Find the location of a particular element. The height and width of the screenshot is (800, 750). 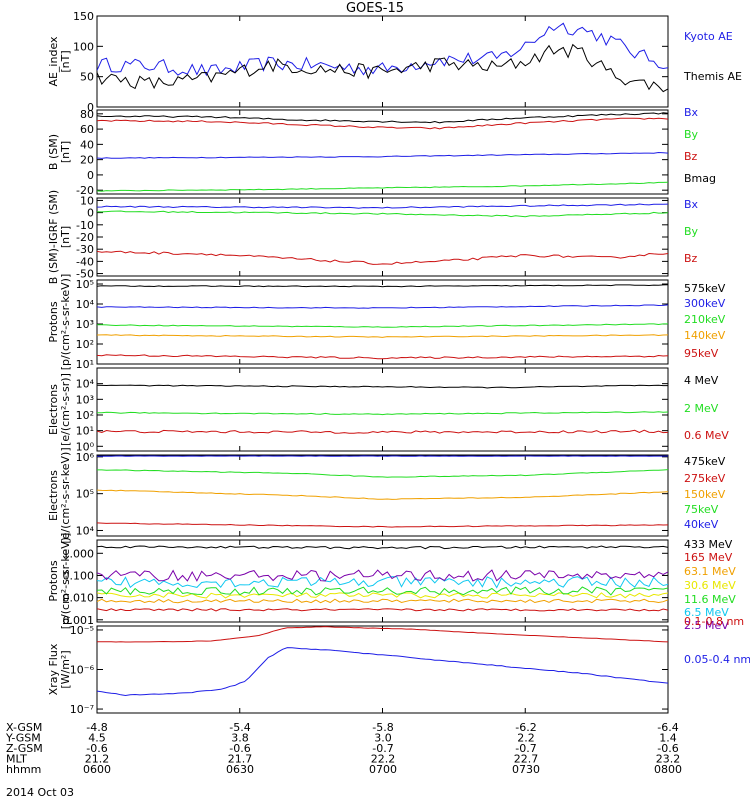

y-tick-label: 1.000 is located at coordinates (79, 553).